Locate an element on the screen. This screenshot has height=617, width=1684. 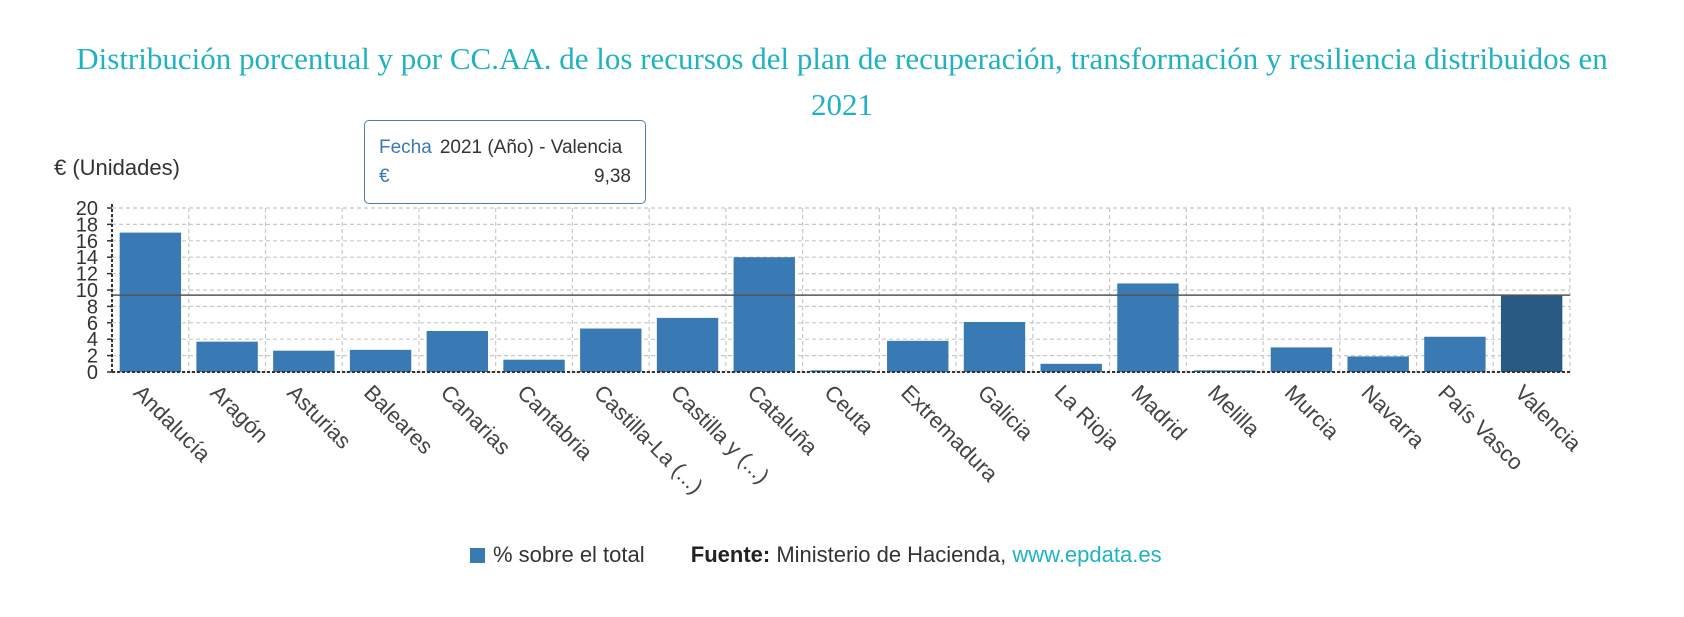
x-tick-label: La Rioja is located at coordinates (1087, 417).